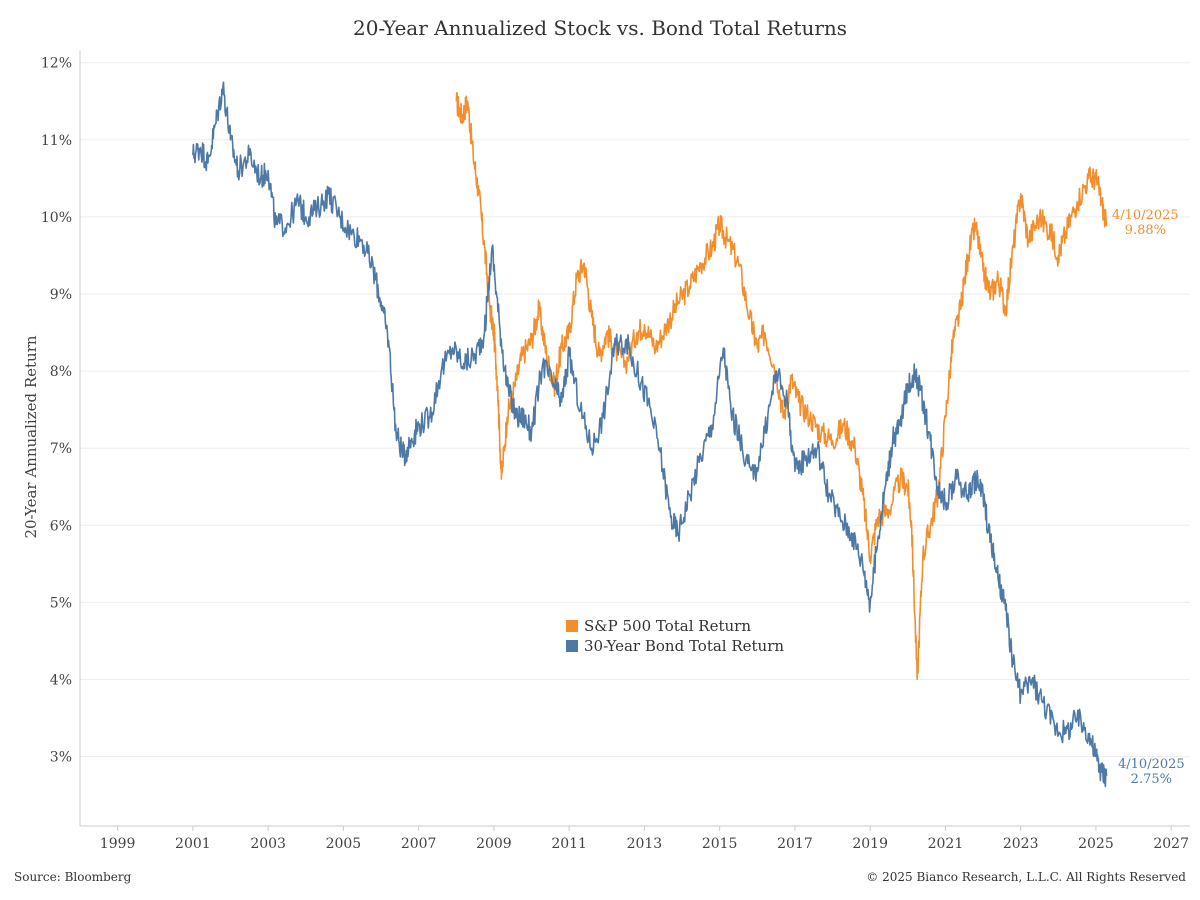  Describe the element at coordinates (795, 844) in the screenshot. I see `x-tick-label: 2017` at that location.